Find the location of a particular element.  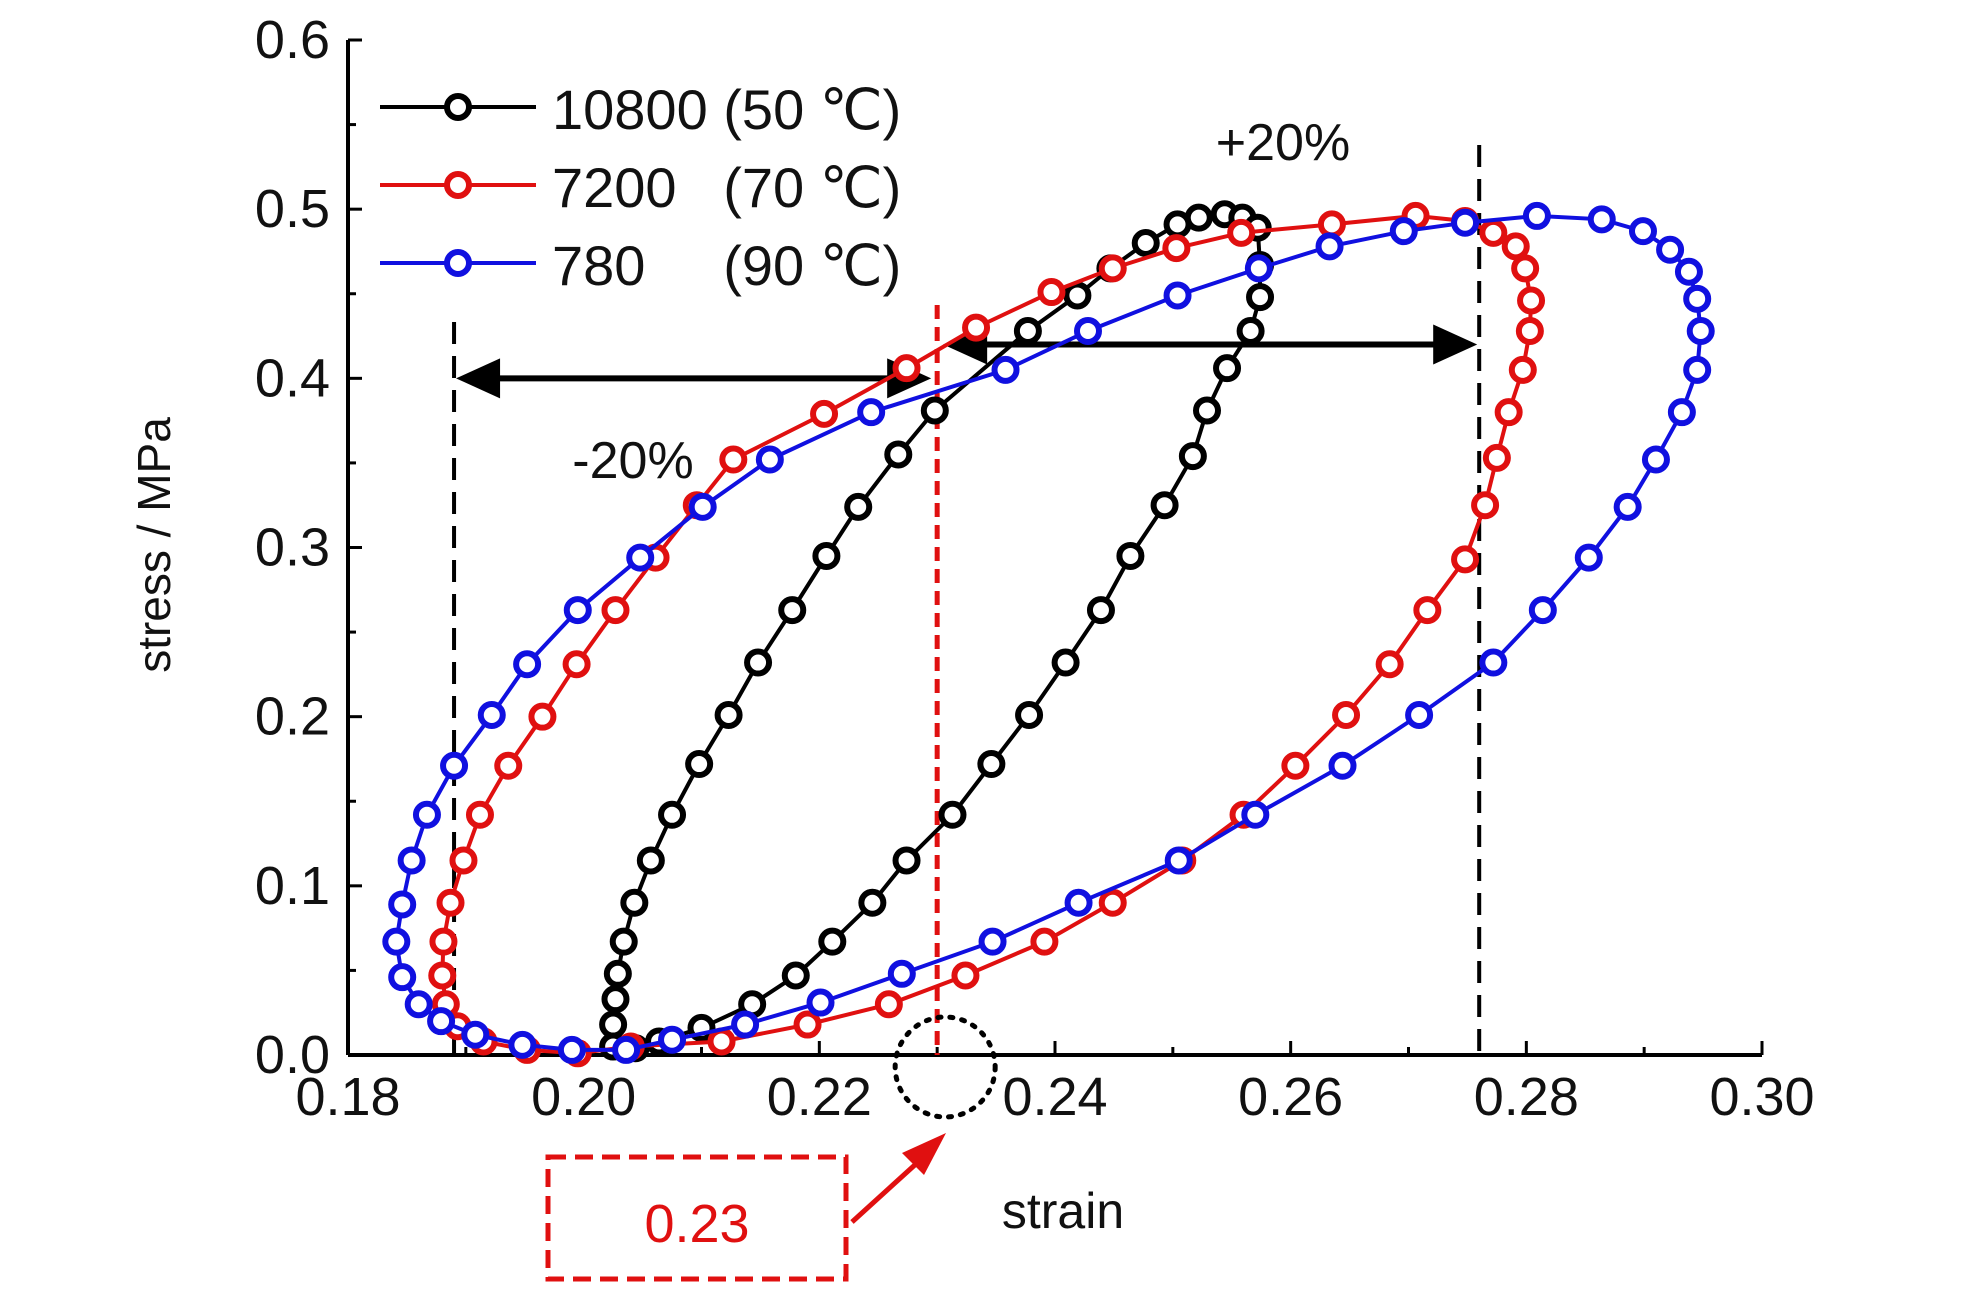

legend-entry: 7200 (70 ℃) is located at coordinates (640, 187).